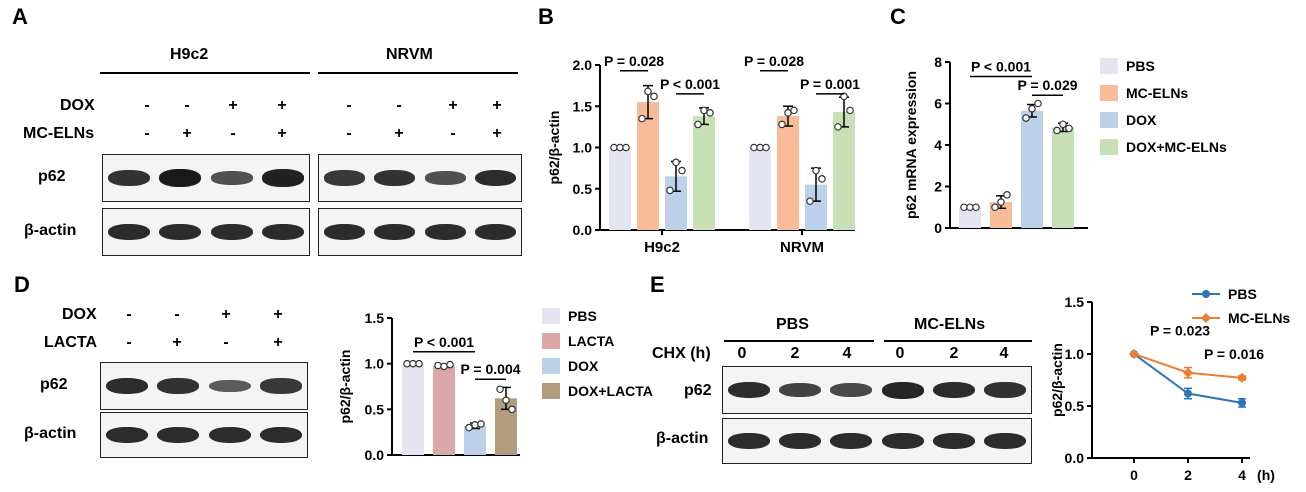 This screenshot has width=1306, height=492. Describe the element at coordinates (206, 178) in the screenshot. I see `western-blot-p62-h9c2` at that location.